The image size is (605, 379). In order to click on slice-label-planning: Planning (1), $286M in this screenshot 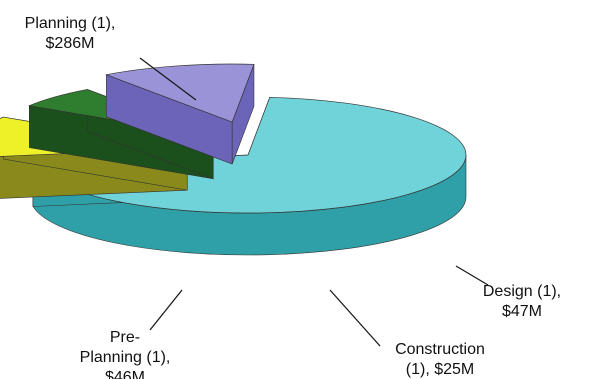, I will do `click(70, 33)`.